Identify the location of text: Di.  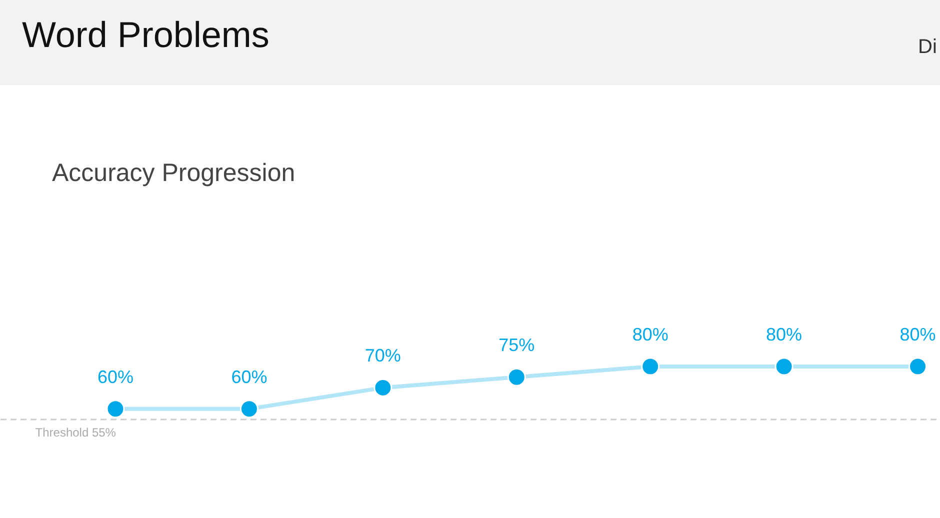
(927, 47).